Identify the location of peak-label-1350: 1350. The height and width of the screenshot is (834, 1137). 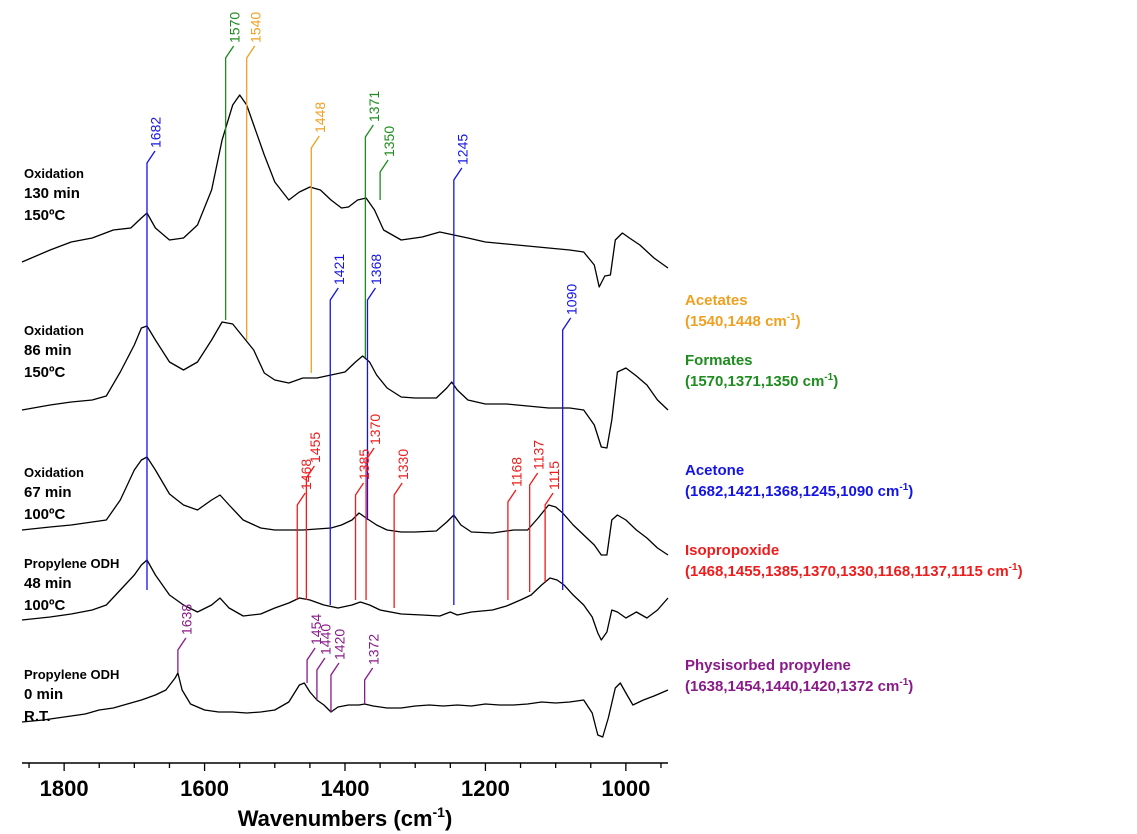
(389, 141).